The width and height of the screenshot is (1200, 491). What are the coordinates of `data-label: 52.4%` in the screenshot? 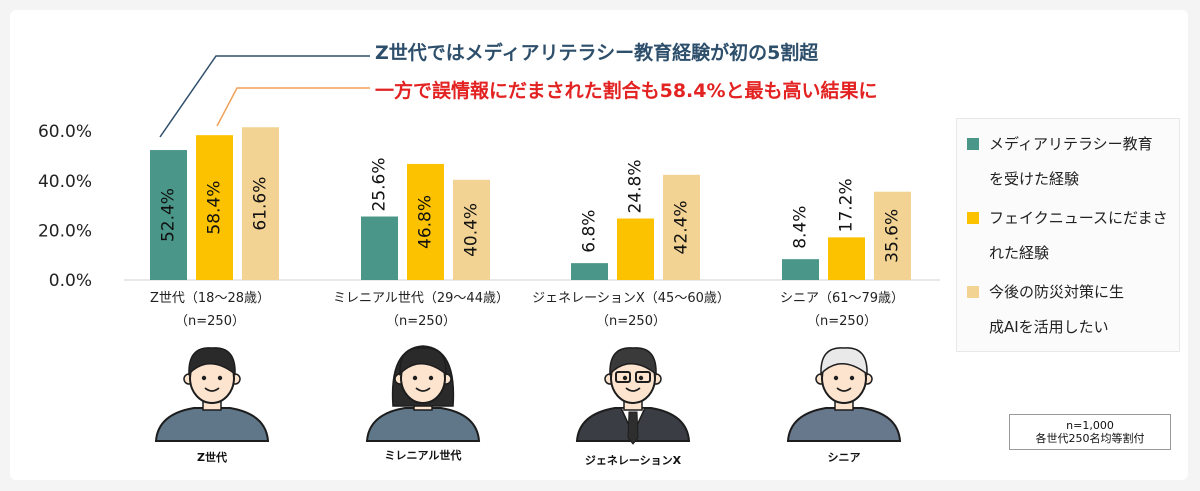 It's located at (169, 215).